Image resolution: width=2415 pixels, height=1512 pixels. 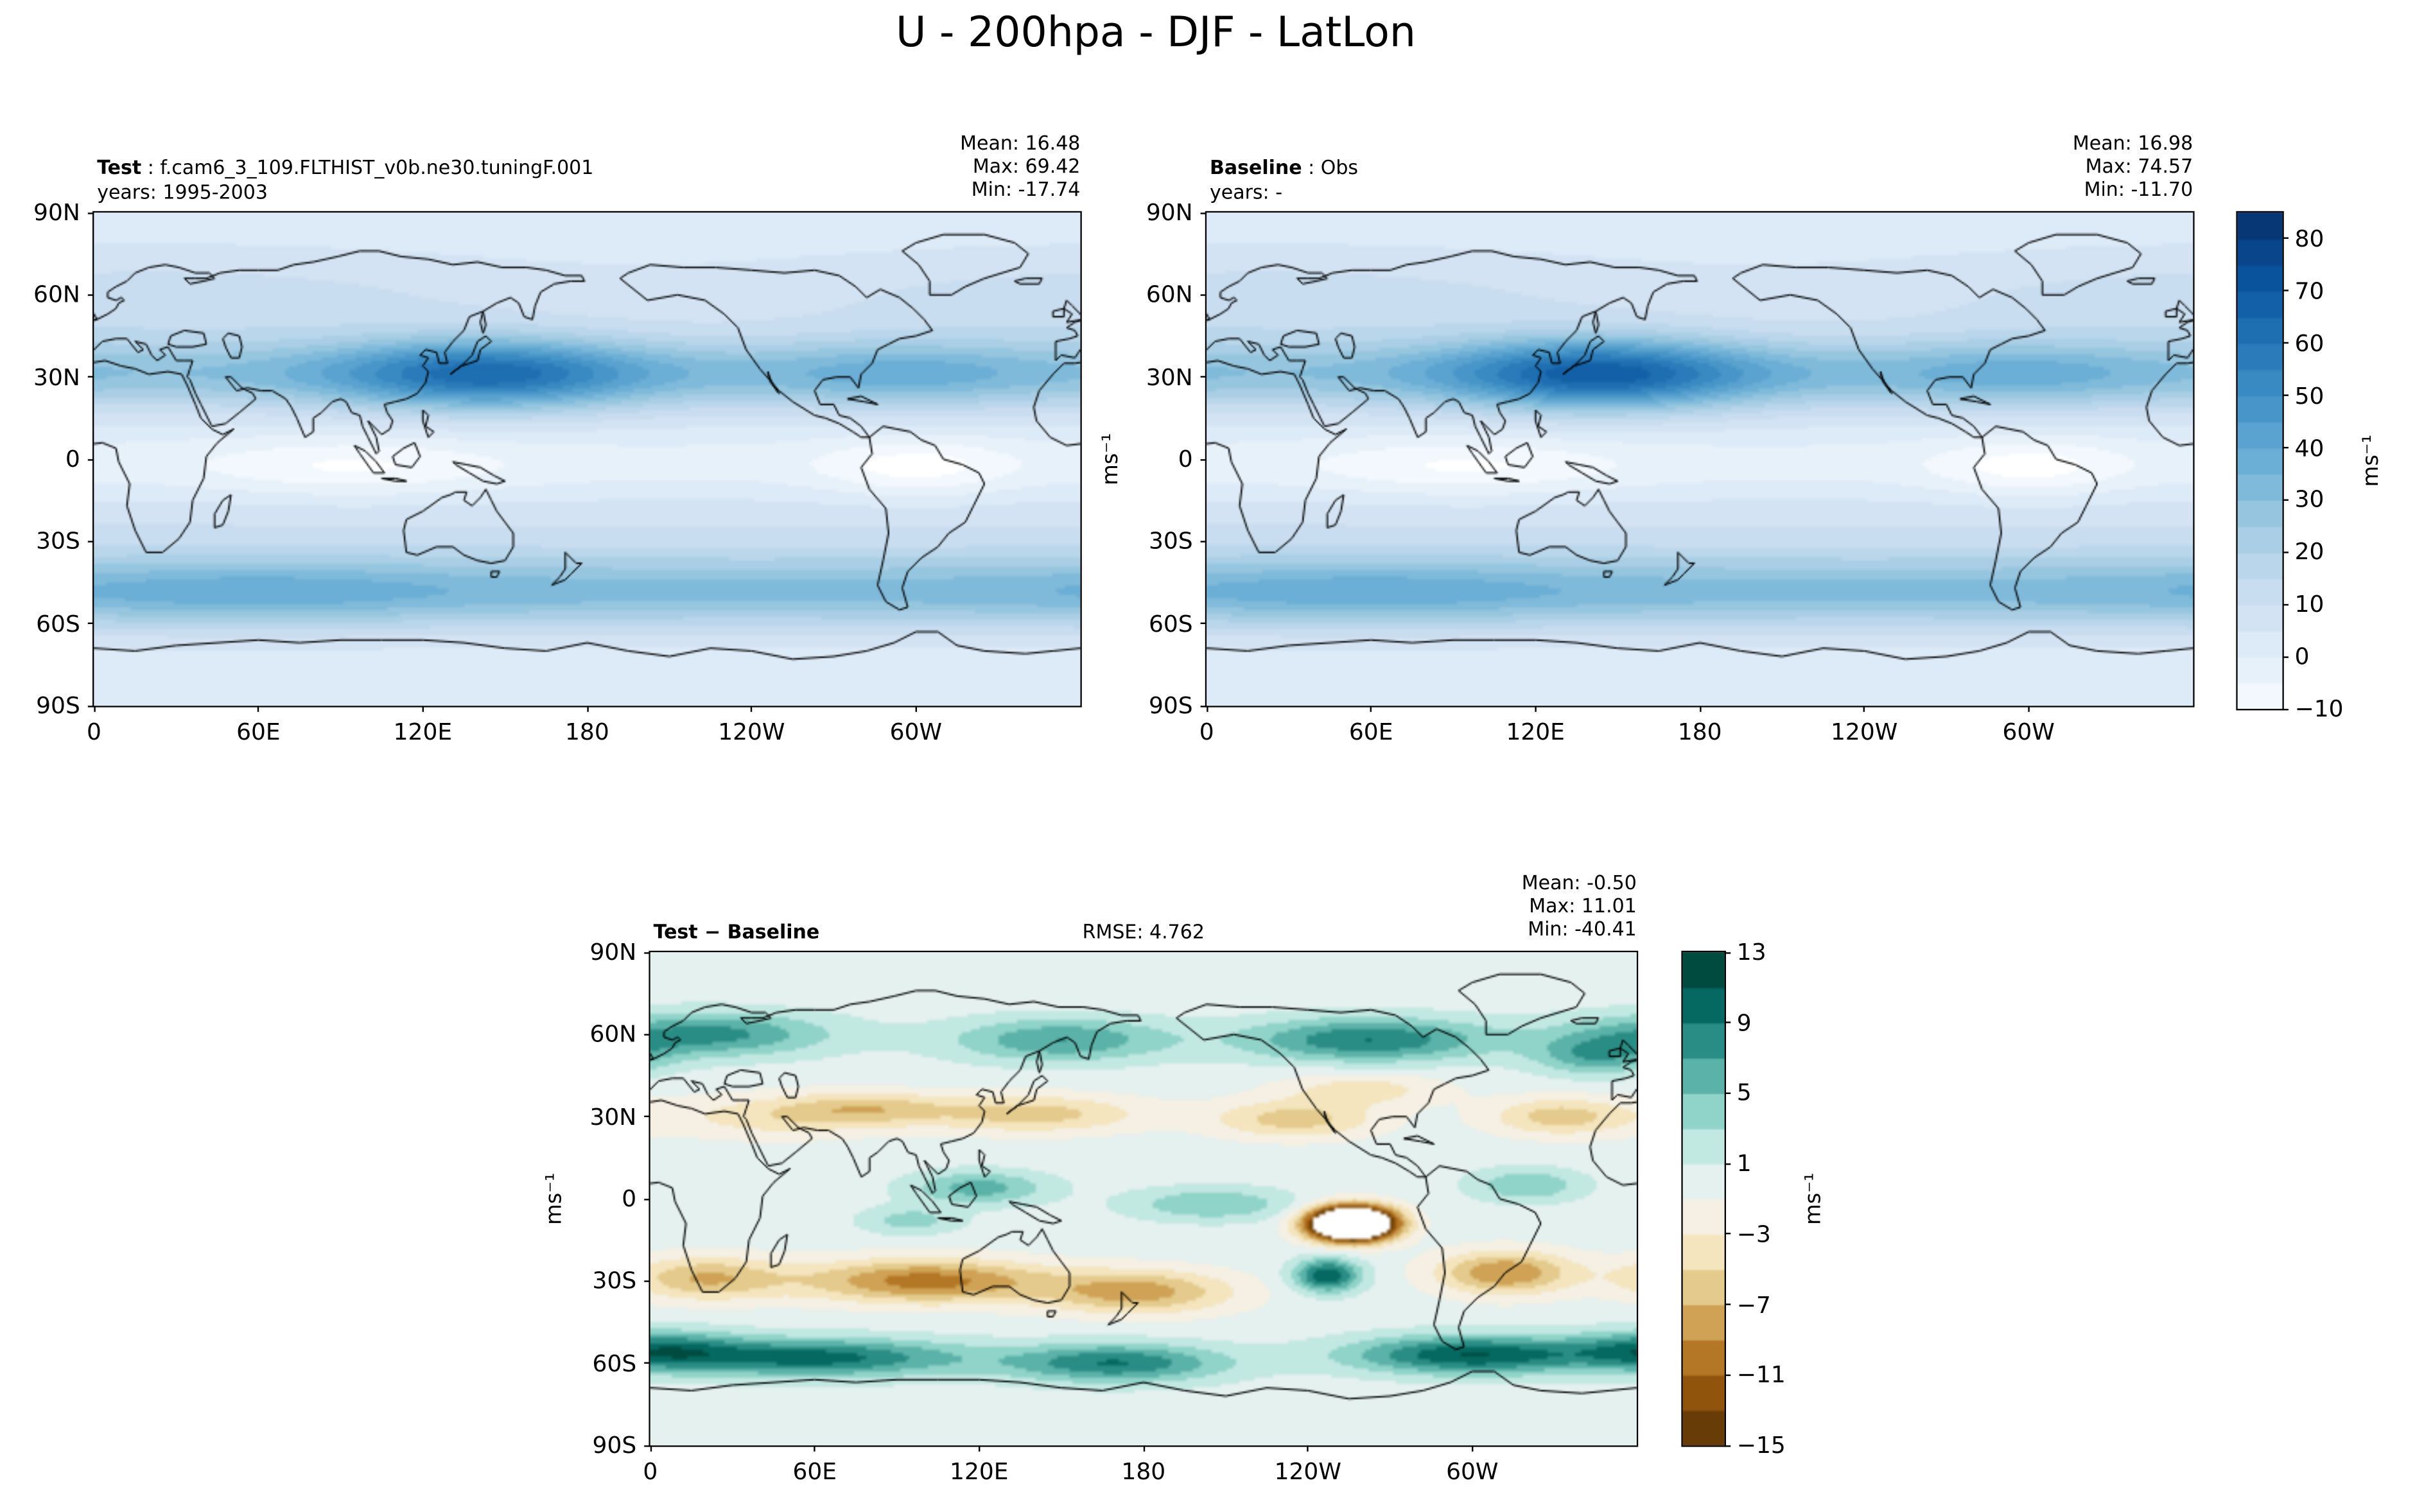 I want to click on diff-colorbar-unit: ms⁻¹, so click(x=1813, y=1198).